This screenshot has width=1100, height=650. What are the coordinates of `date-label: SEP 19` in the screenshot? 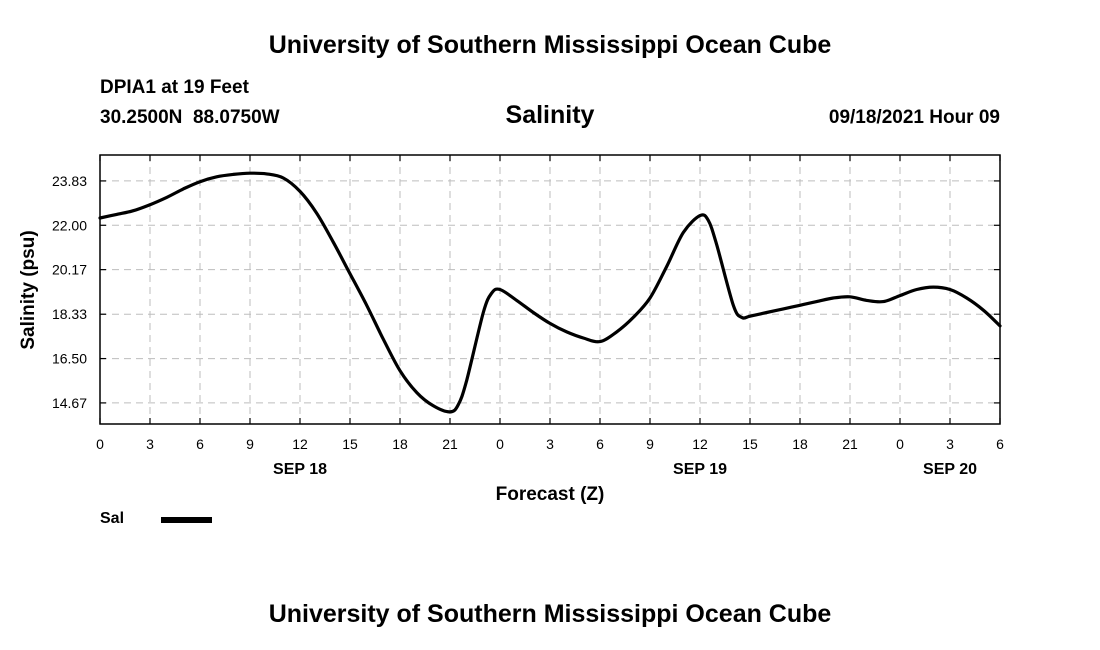 It's located at (700, 469).